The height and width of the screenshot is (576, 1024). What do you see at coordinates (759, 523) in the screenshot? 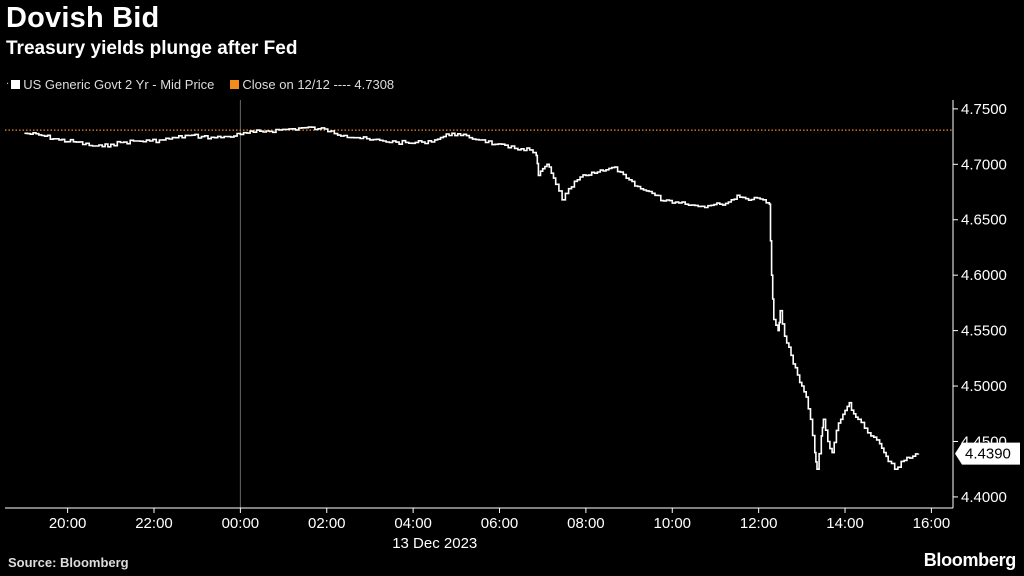
I see `x-tick-label: 12:00` at bounding box center [759, 523].